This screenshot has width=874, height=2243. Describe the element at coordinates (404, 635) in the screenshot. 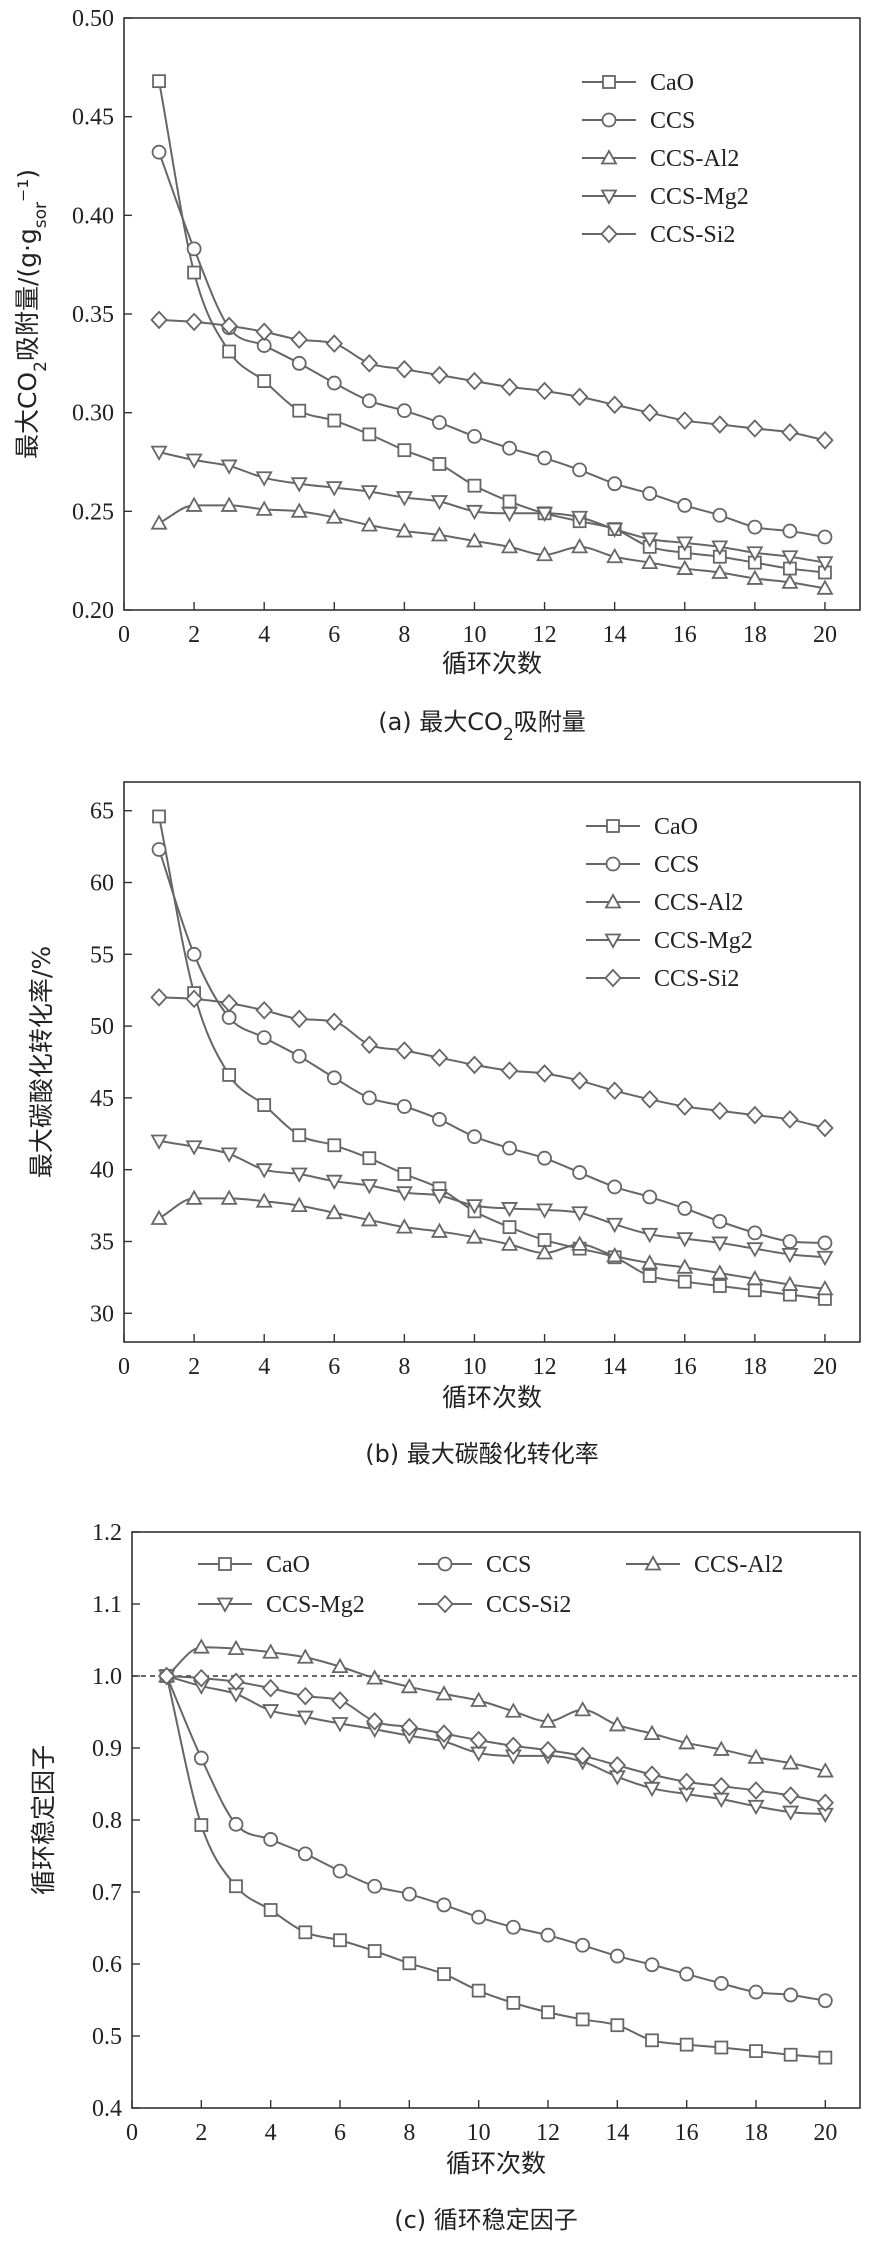

I see `x-tick-label: 8` at that location.